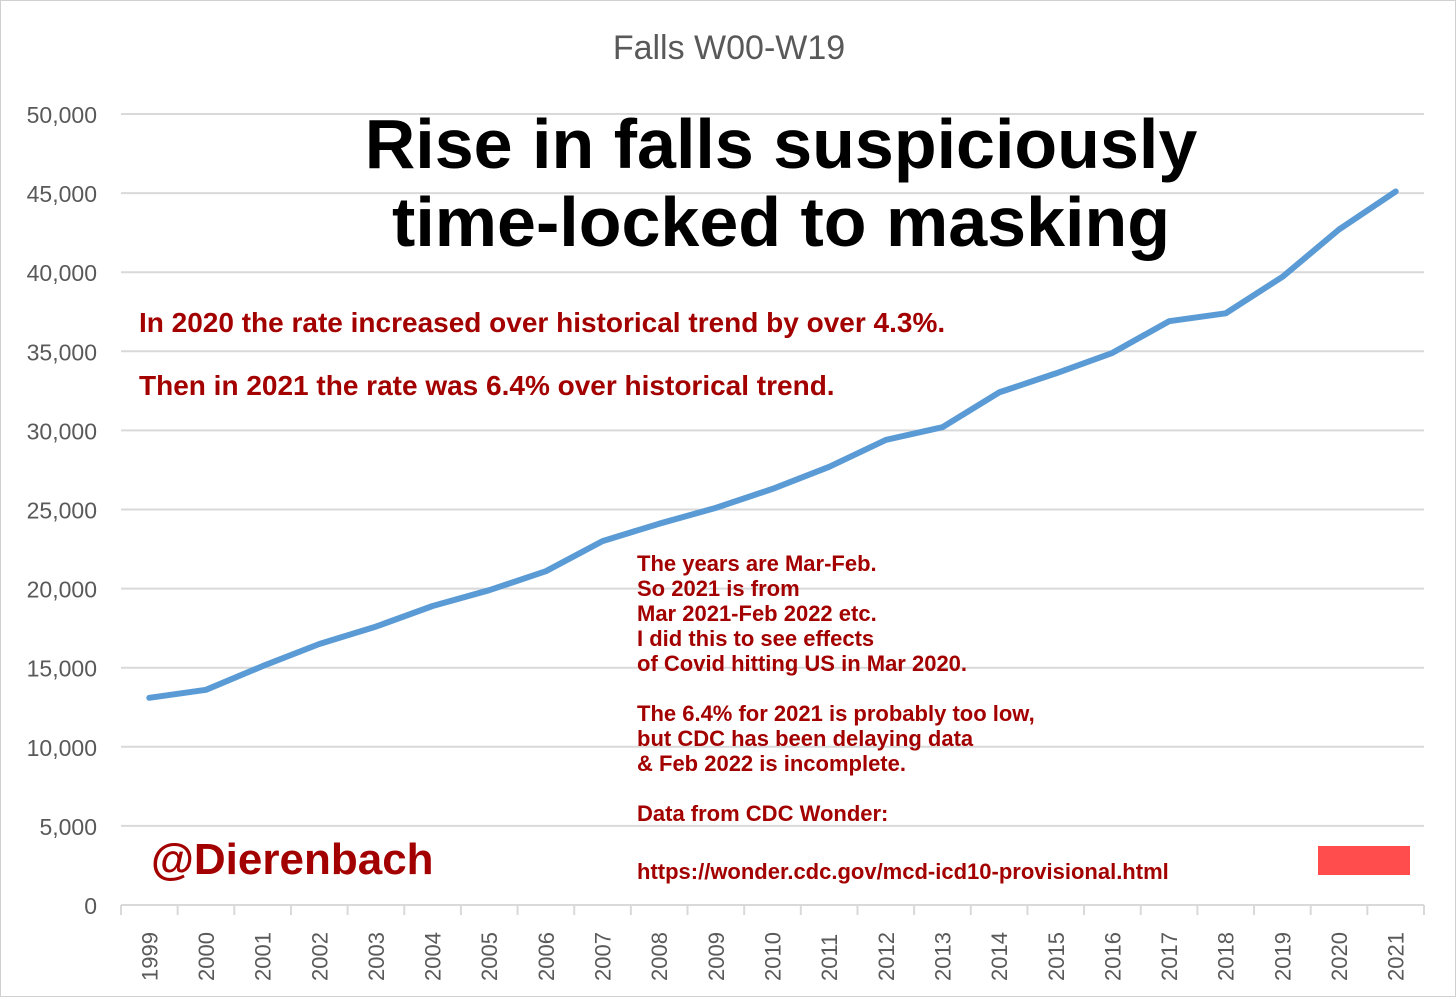 This screenshot has width=1456, height=998. What do you see at coordinates (433, 956) in the screenshot?
I see `x-tick-label: 2004` at bounding box center [433, 956].